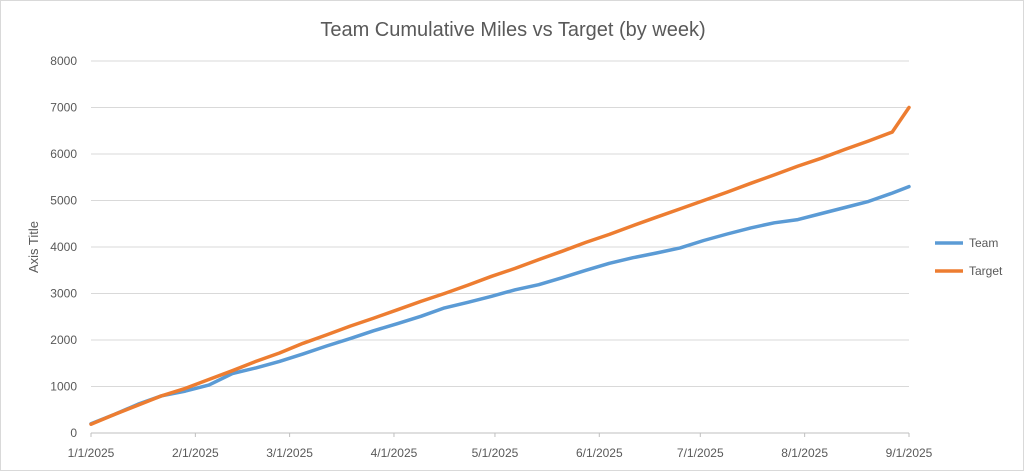 The height and width of the screenshot is (471, 1024). What do you see at coordinates (986, 271) in the screenshot?
I see `legend-label-target: Target` at bounding box center [986, 271].